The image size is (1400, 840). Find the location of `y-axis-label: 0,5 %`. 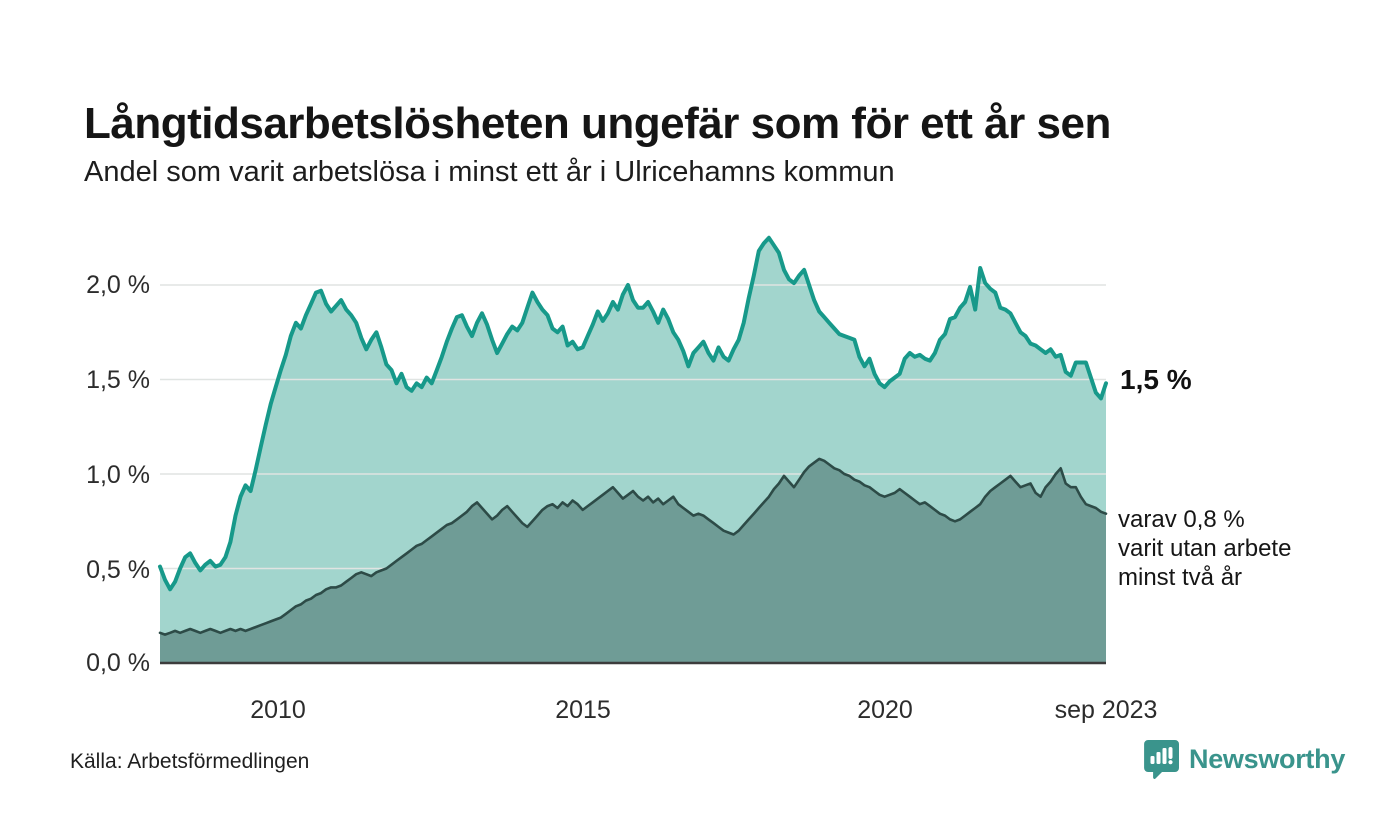

y-axis-label: 0,5 % is located at coordinates (118, 570).